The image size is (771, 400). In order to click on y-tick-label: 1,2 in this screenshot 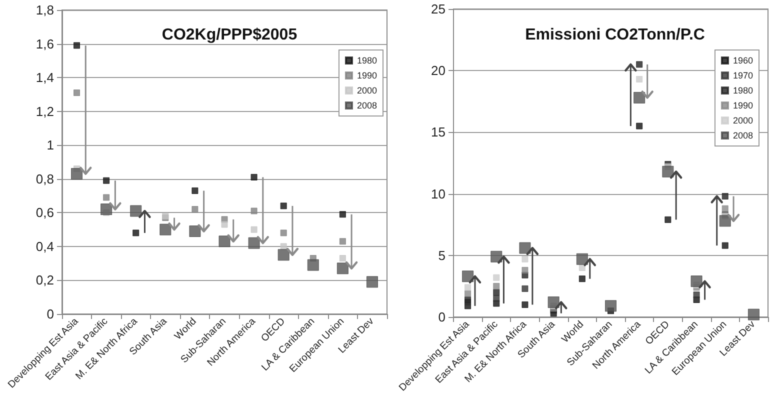, I will do `click(45, 111)`.